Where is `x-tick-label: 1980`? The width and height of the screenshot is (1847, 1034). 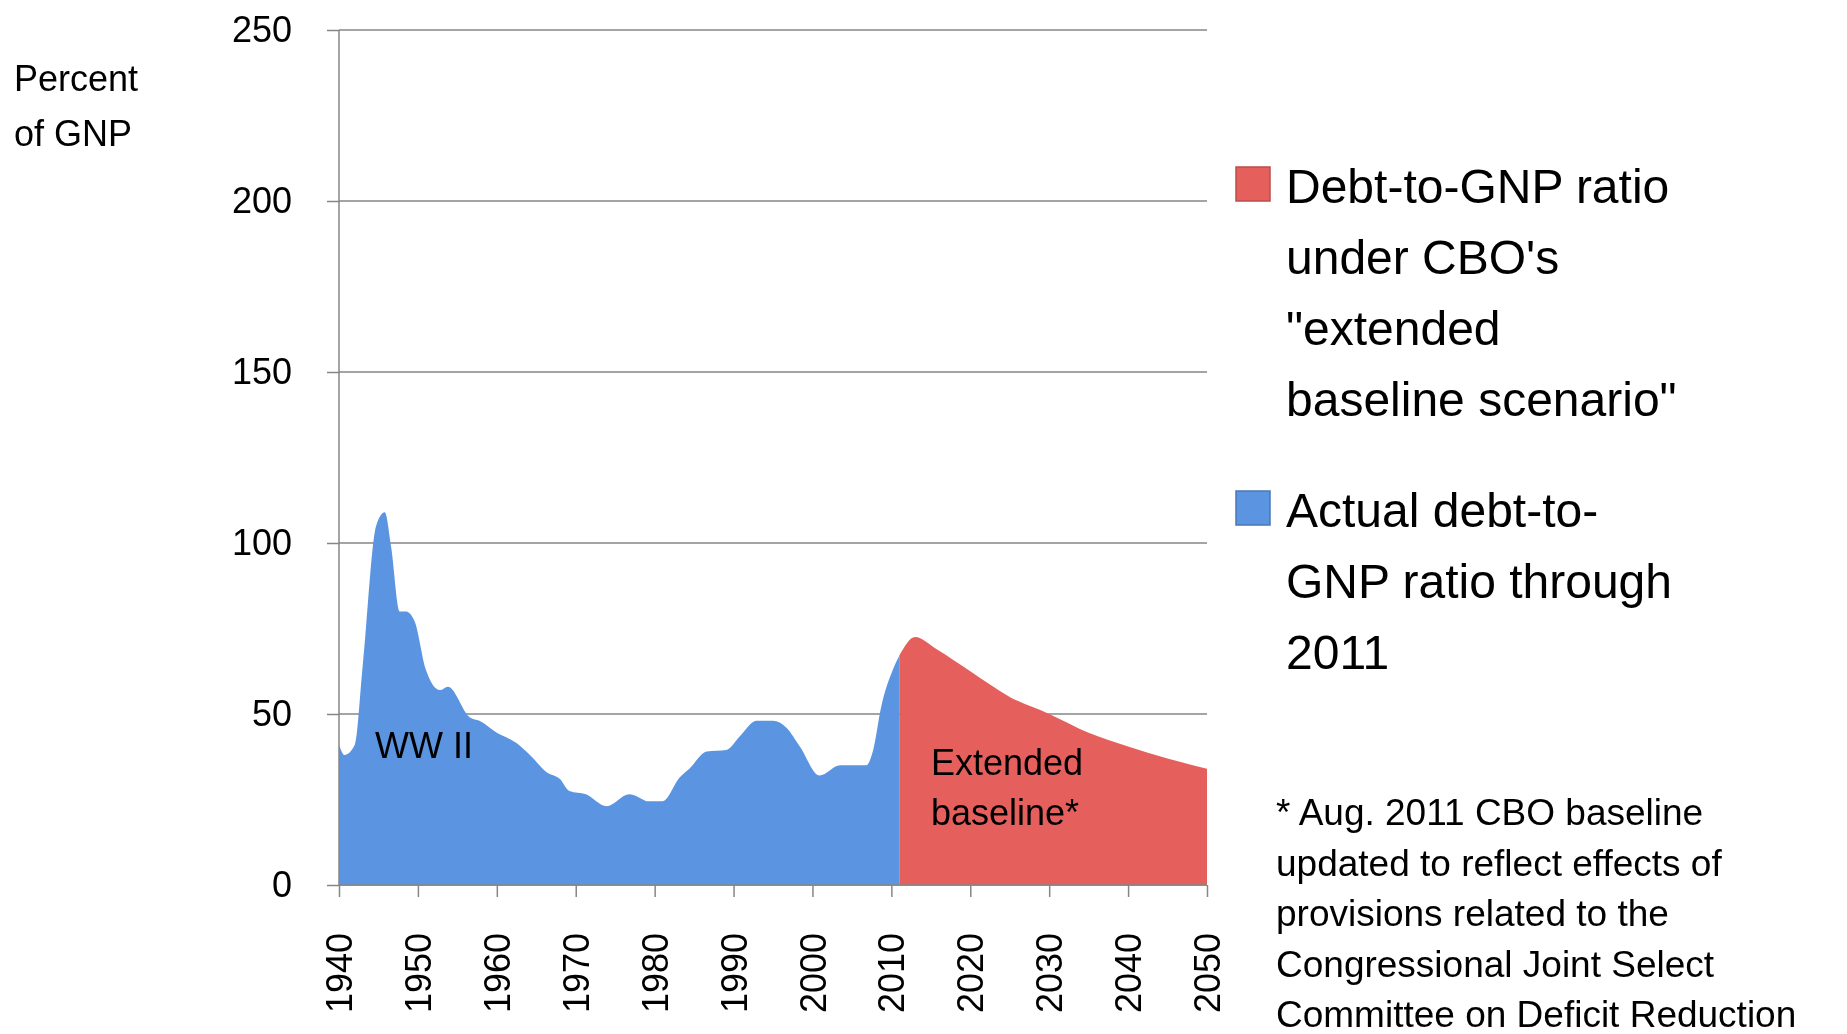 x-tick-label: 1980 is located at coordinates (655, 973).